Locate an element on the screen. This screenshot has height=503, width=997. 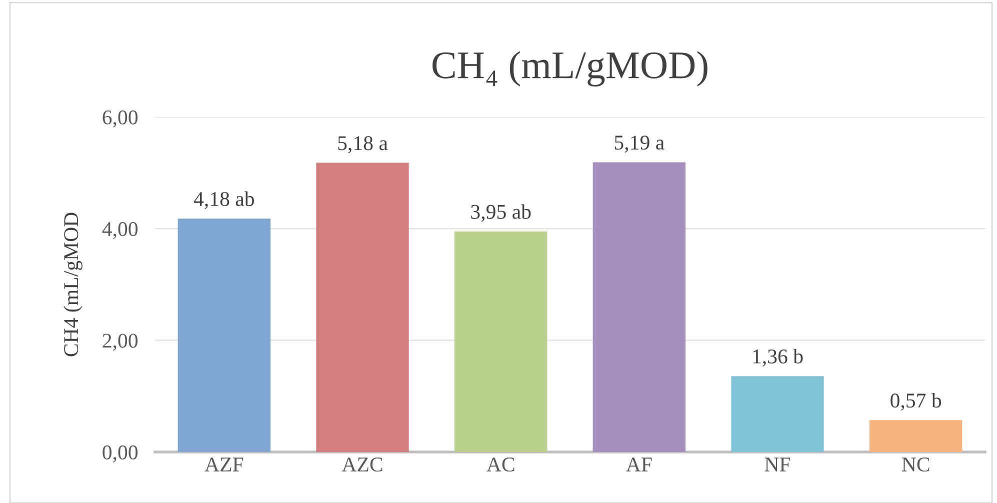
x-tick-label: NF is located at coordinates (777, 465).